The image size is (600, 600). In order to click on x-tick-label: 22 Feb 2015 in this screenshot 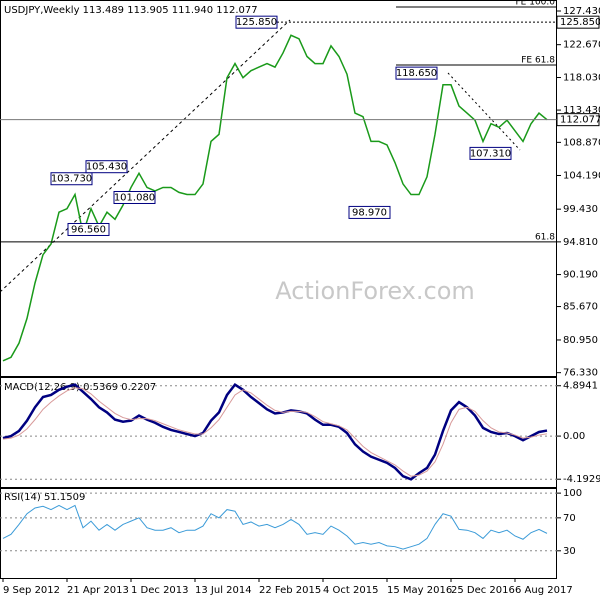, I will do `click(290, 590)`.